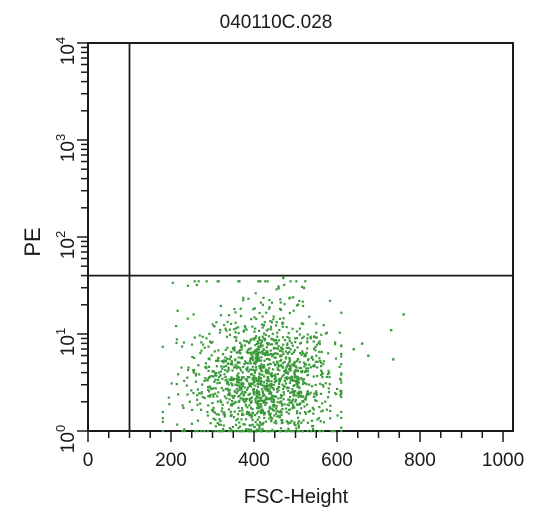 Image resolution: width=535 pixels, height=518 pixels. What do you see at coordinates (283, 354) in the screenshot?
I see `data-points` at bounding box center [283, 354].